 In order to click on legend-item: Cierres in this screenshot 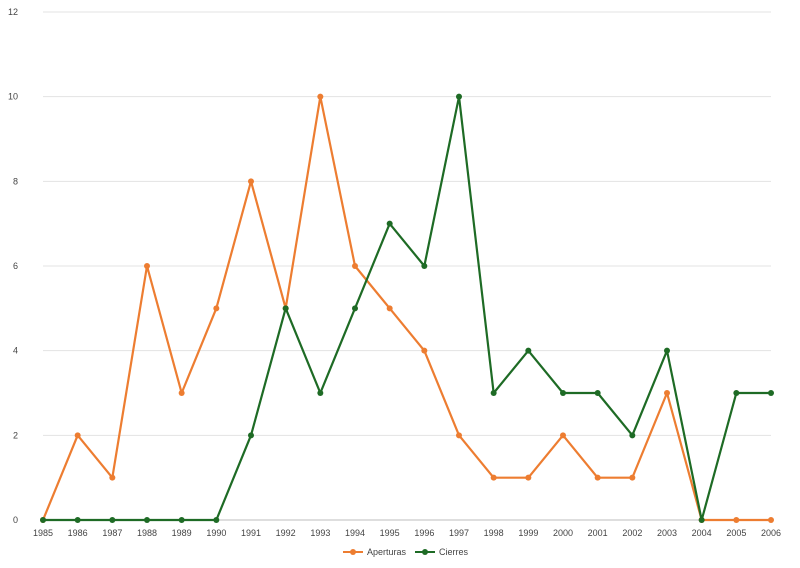, I will do `click(442, 552)`.